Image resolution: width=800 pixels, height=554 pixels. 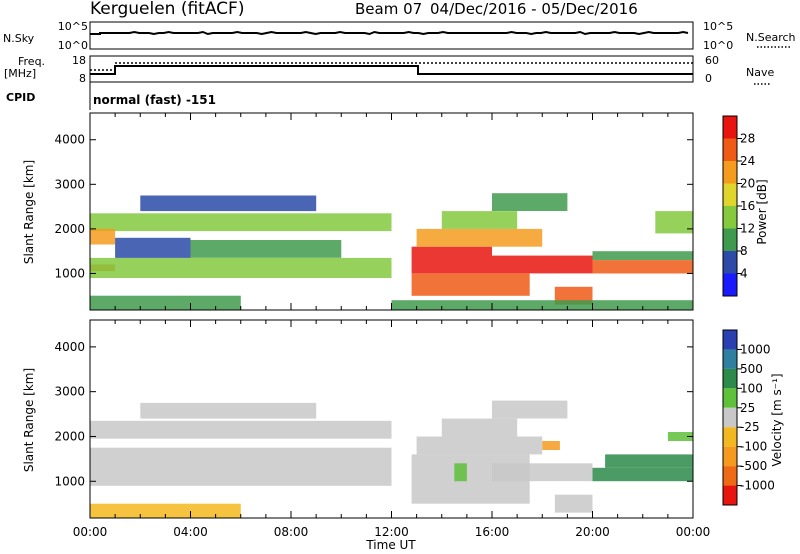 I want to click on nsky-tick-top: 10^5, so click(x=73, y=26).